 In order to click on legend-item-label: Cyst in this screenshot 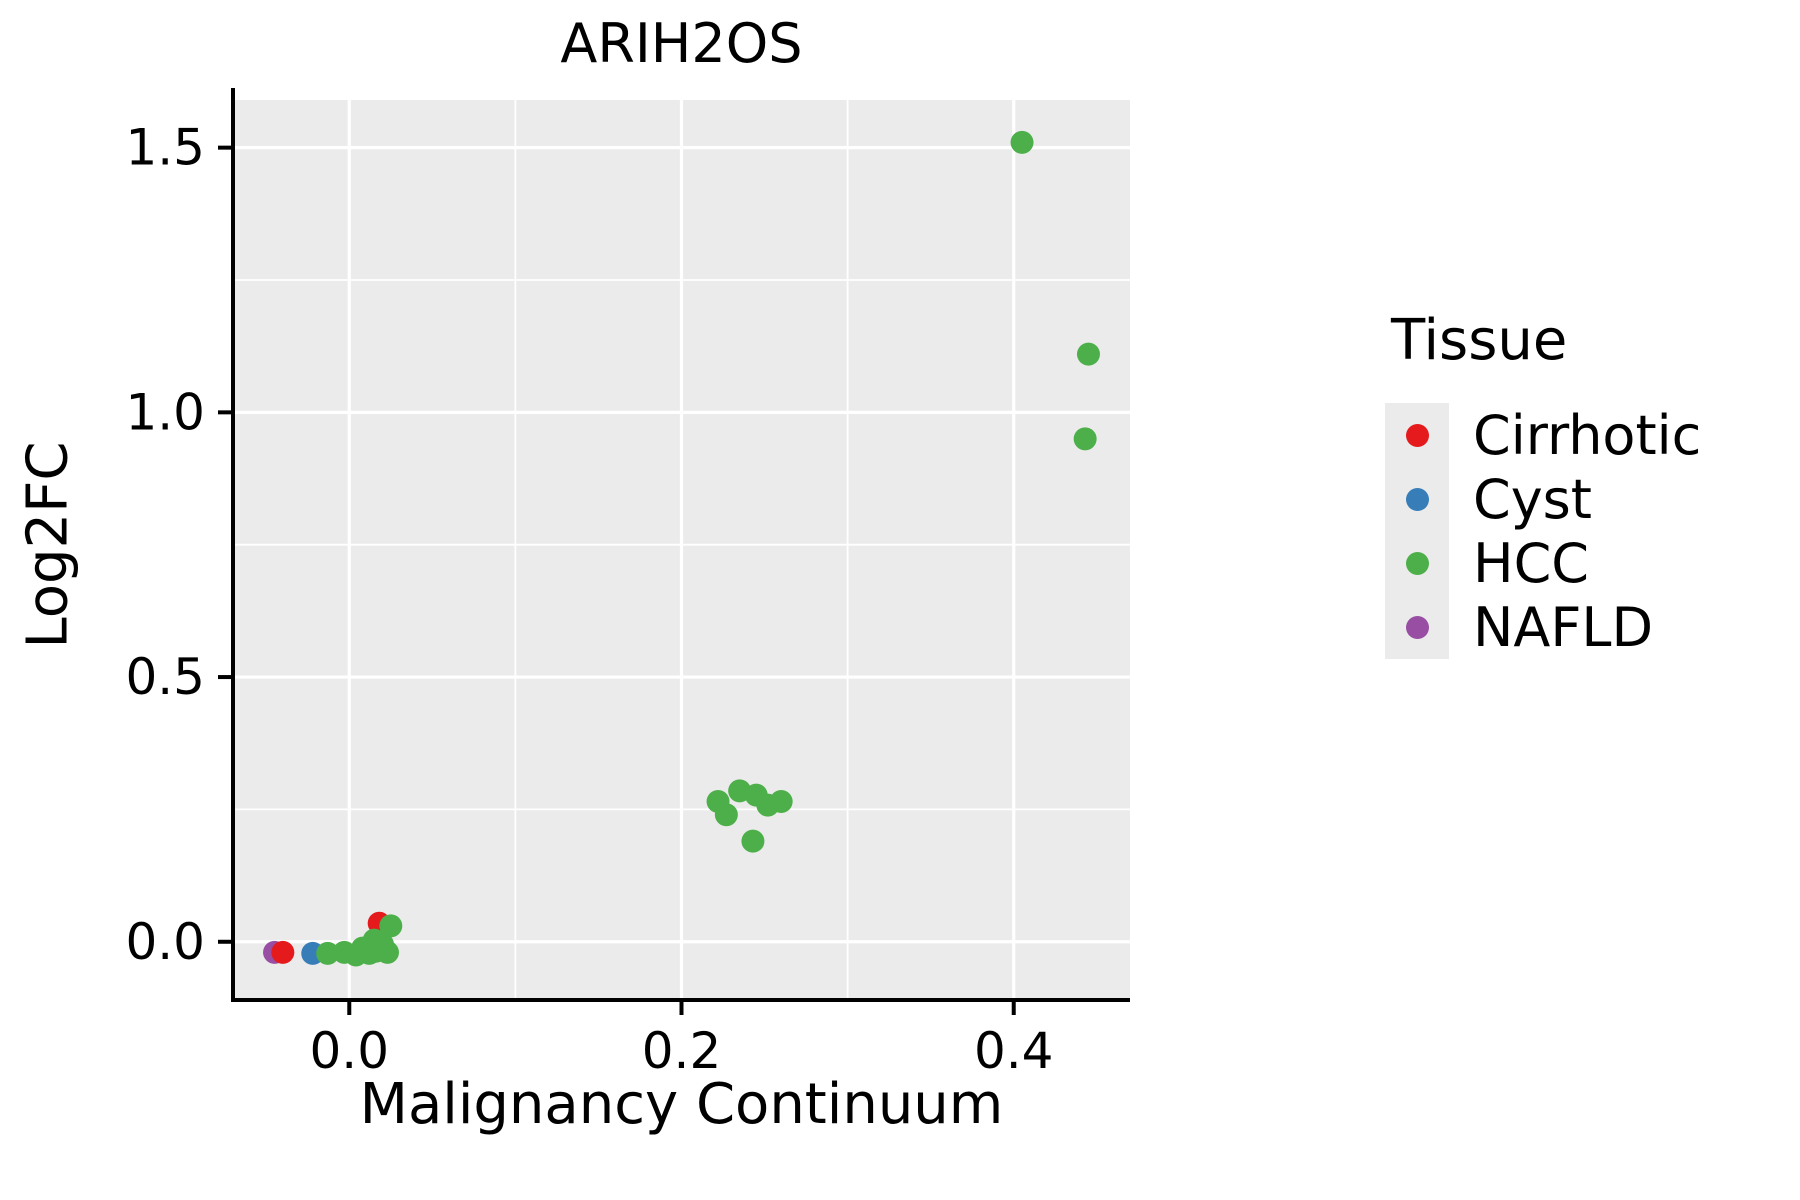, I will do `click(1532, 499)`.